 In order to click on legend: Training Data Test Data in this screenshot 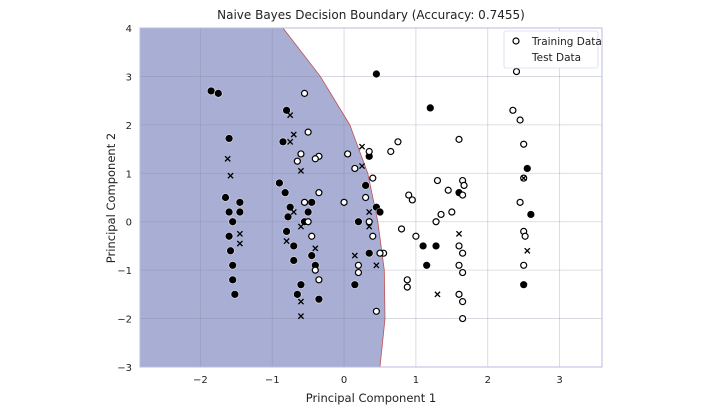, I will do `click(552, 49)`.